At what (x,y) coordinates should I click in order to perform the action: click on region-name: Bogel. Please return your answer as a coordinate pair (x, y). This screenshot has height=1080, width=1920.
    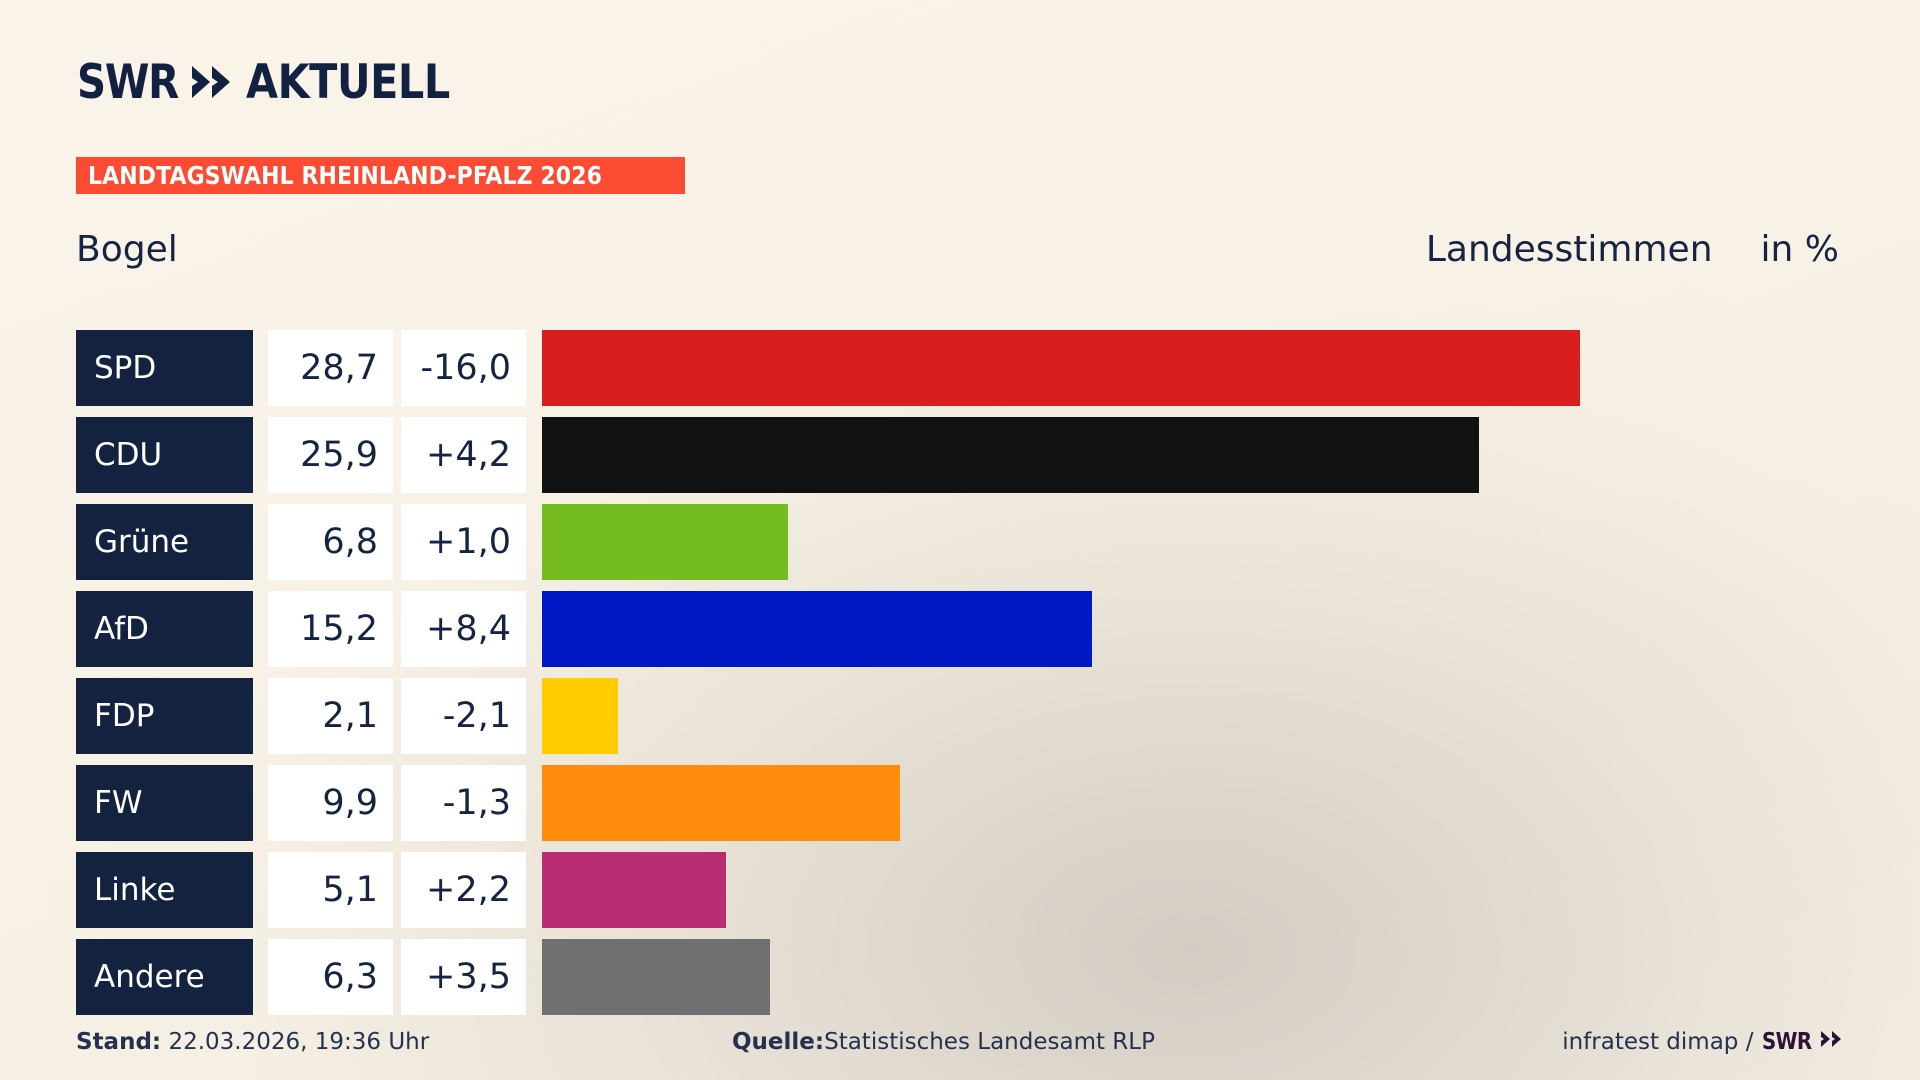
    Looking at the image, I should click on (127, 249).